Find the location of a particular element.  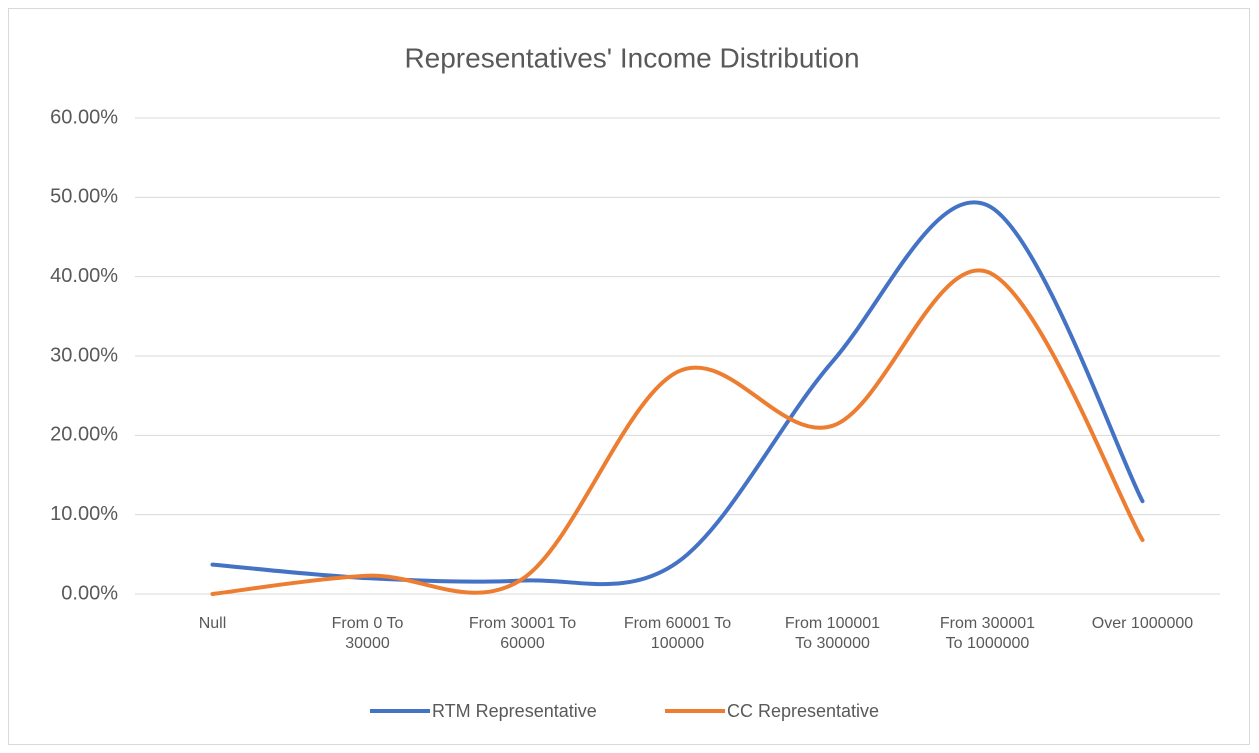

y-tick-label: 10.00% is located at coordinates (84, 514).